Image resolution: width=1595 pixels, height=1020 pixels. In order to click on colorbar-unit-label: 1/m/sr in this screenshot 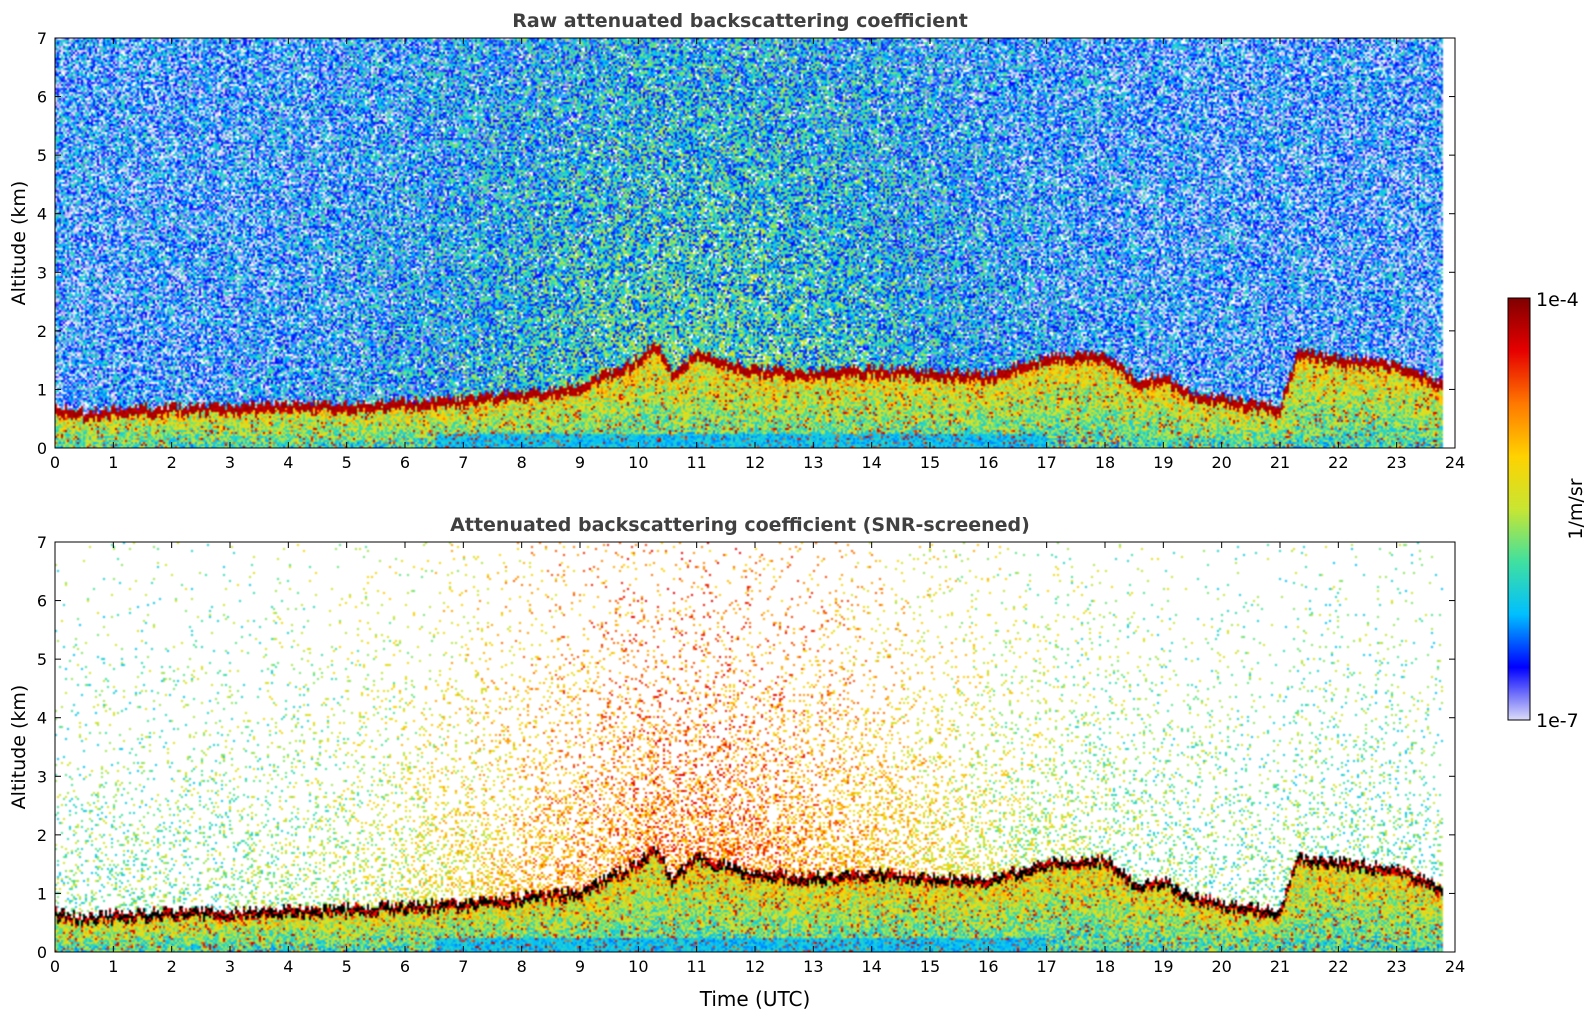, I will do `click(1576, 508)`.